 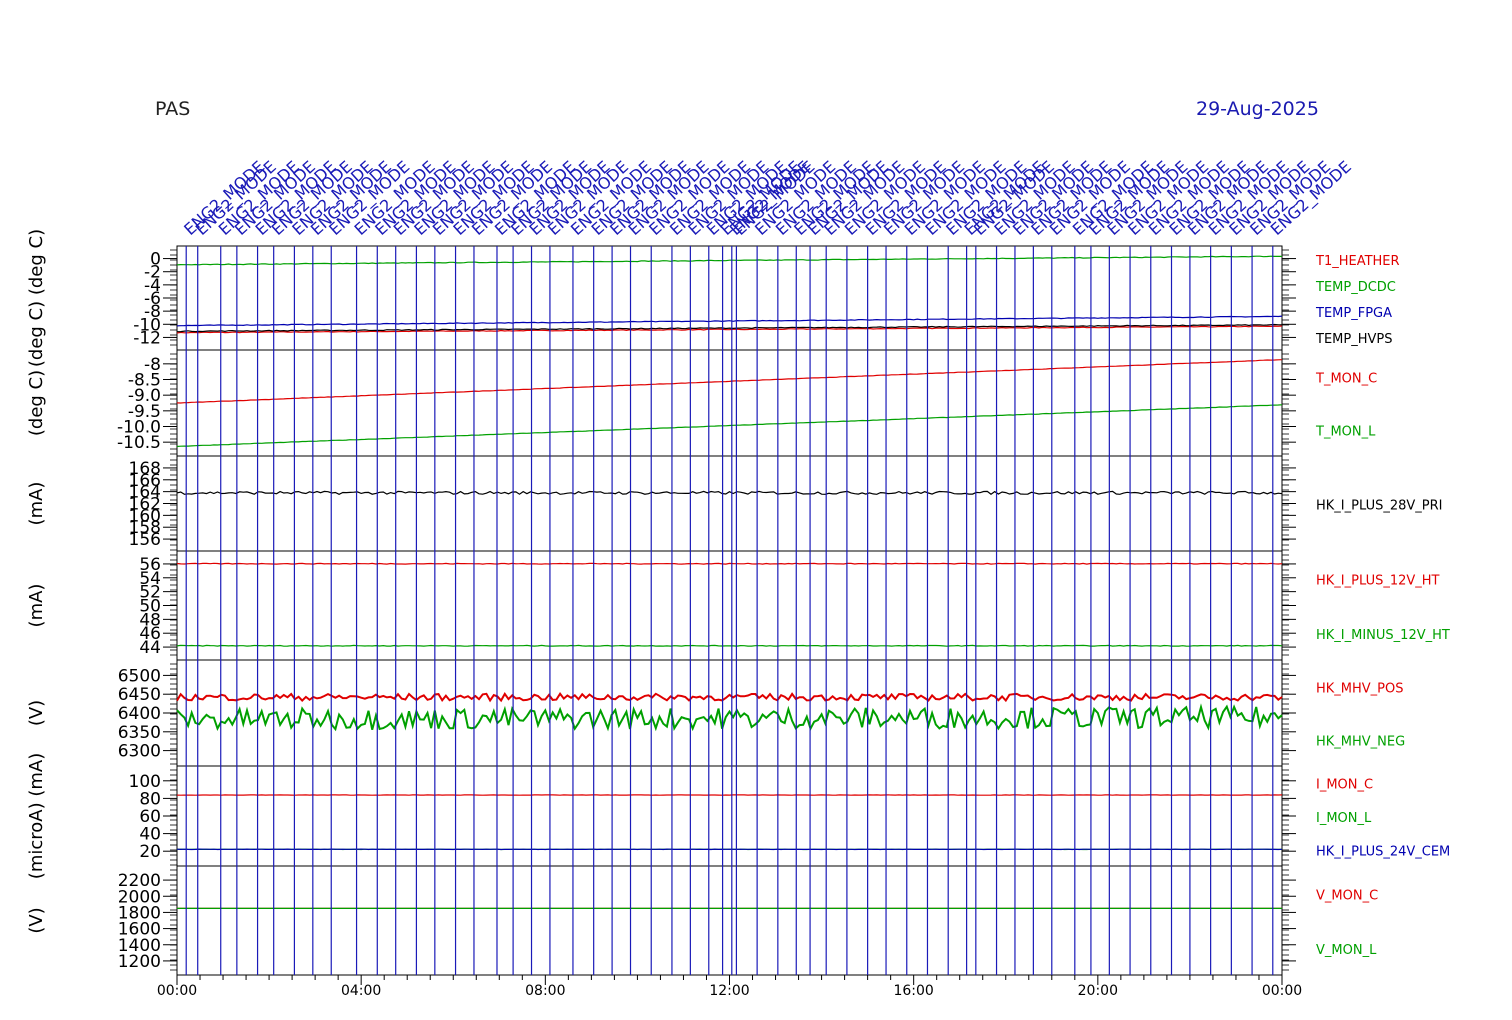 What do you see at coordinates (36, 298) in the screenshot?
I see `y-axis-label: (deg C) (deg C)` at bounding box center [36, 298].